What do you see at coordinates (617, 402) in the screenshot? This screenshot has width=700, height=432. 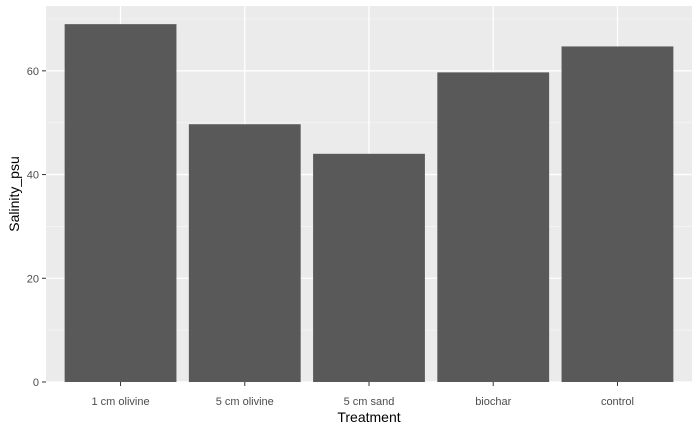 I see `x-tick-label: control` at bounding box center [617, 402].